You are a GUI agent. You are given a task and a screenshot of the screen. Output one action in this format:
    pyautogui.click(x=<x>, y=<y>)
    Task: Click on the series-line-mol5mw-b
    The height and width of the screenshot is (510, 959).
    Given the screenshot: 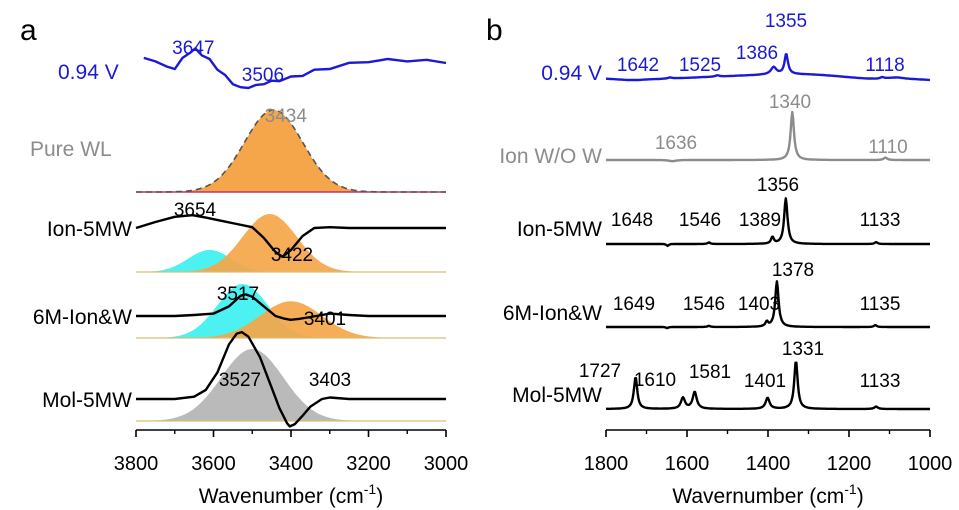 What is the action you would take?
    pyautogui.click(x=768, y=386)
    